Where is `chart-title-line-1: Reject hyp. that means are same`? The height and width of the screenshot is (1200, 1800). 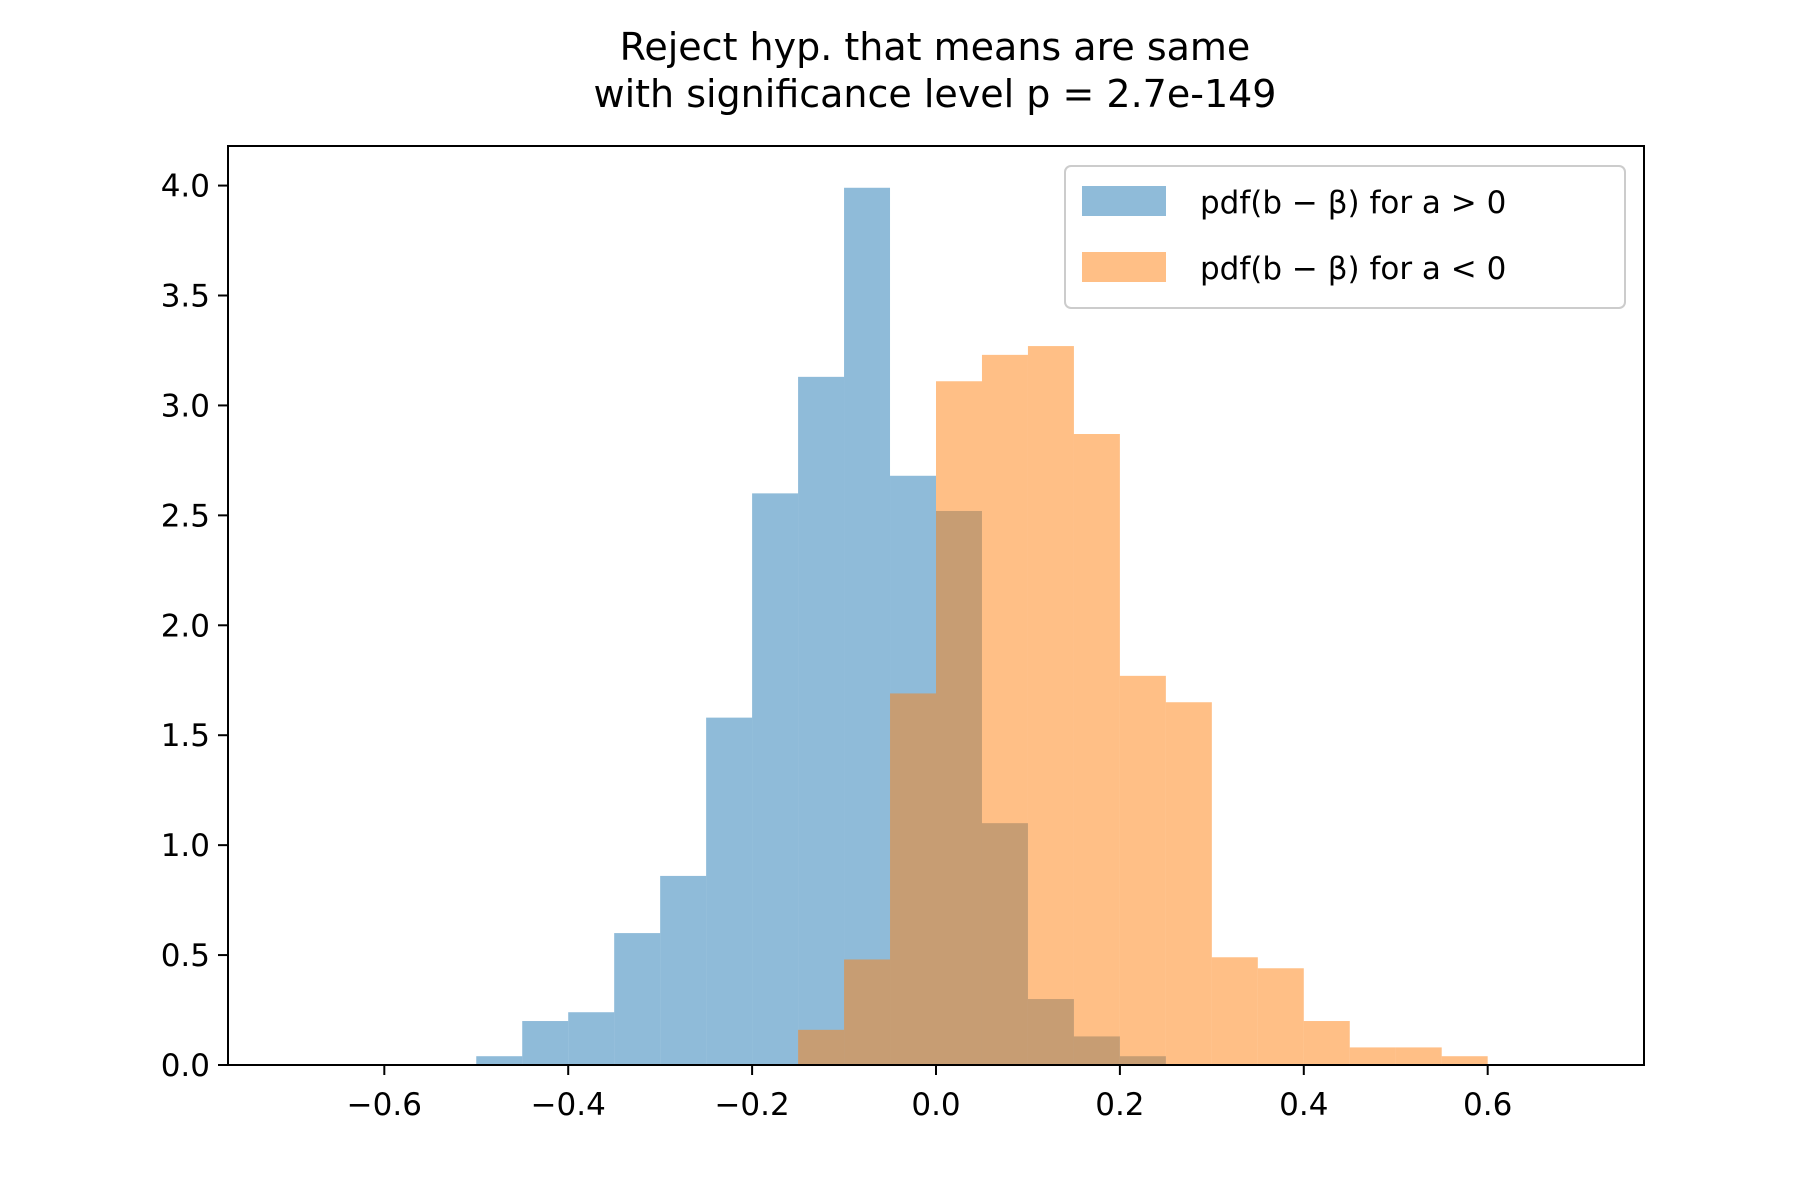
chart-title-line-1: Reject hyp. that means are same is located at coordinates (935, 47).